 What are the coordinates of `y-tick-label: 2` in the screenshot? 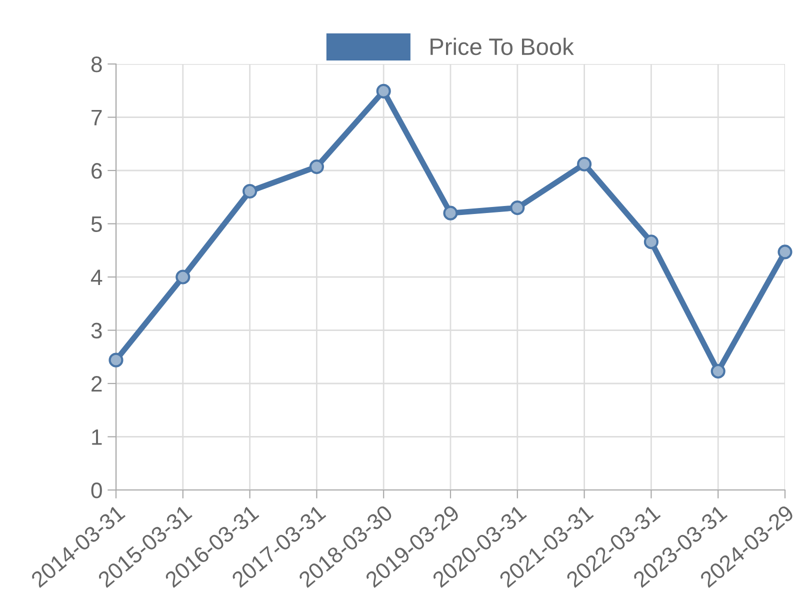 It's located at (97, 384).